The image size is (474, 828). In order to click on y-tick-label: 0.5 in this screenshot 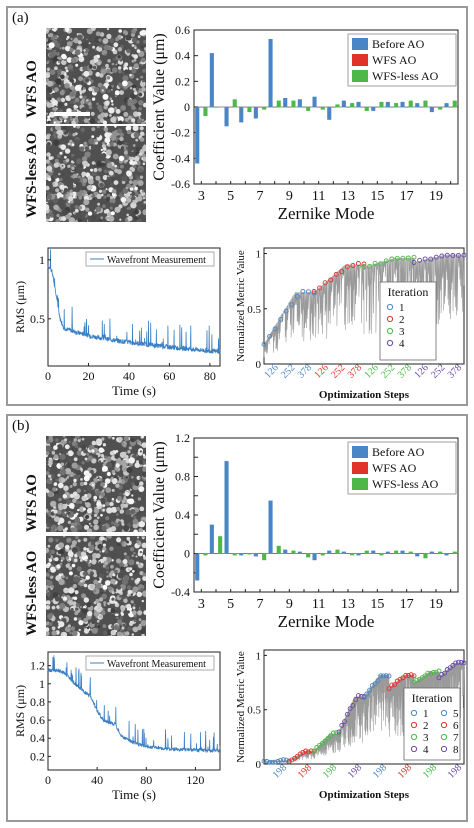, I will do `click(254, 711)`.